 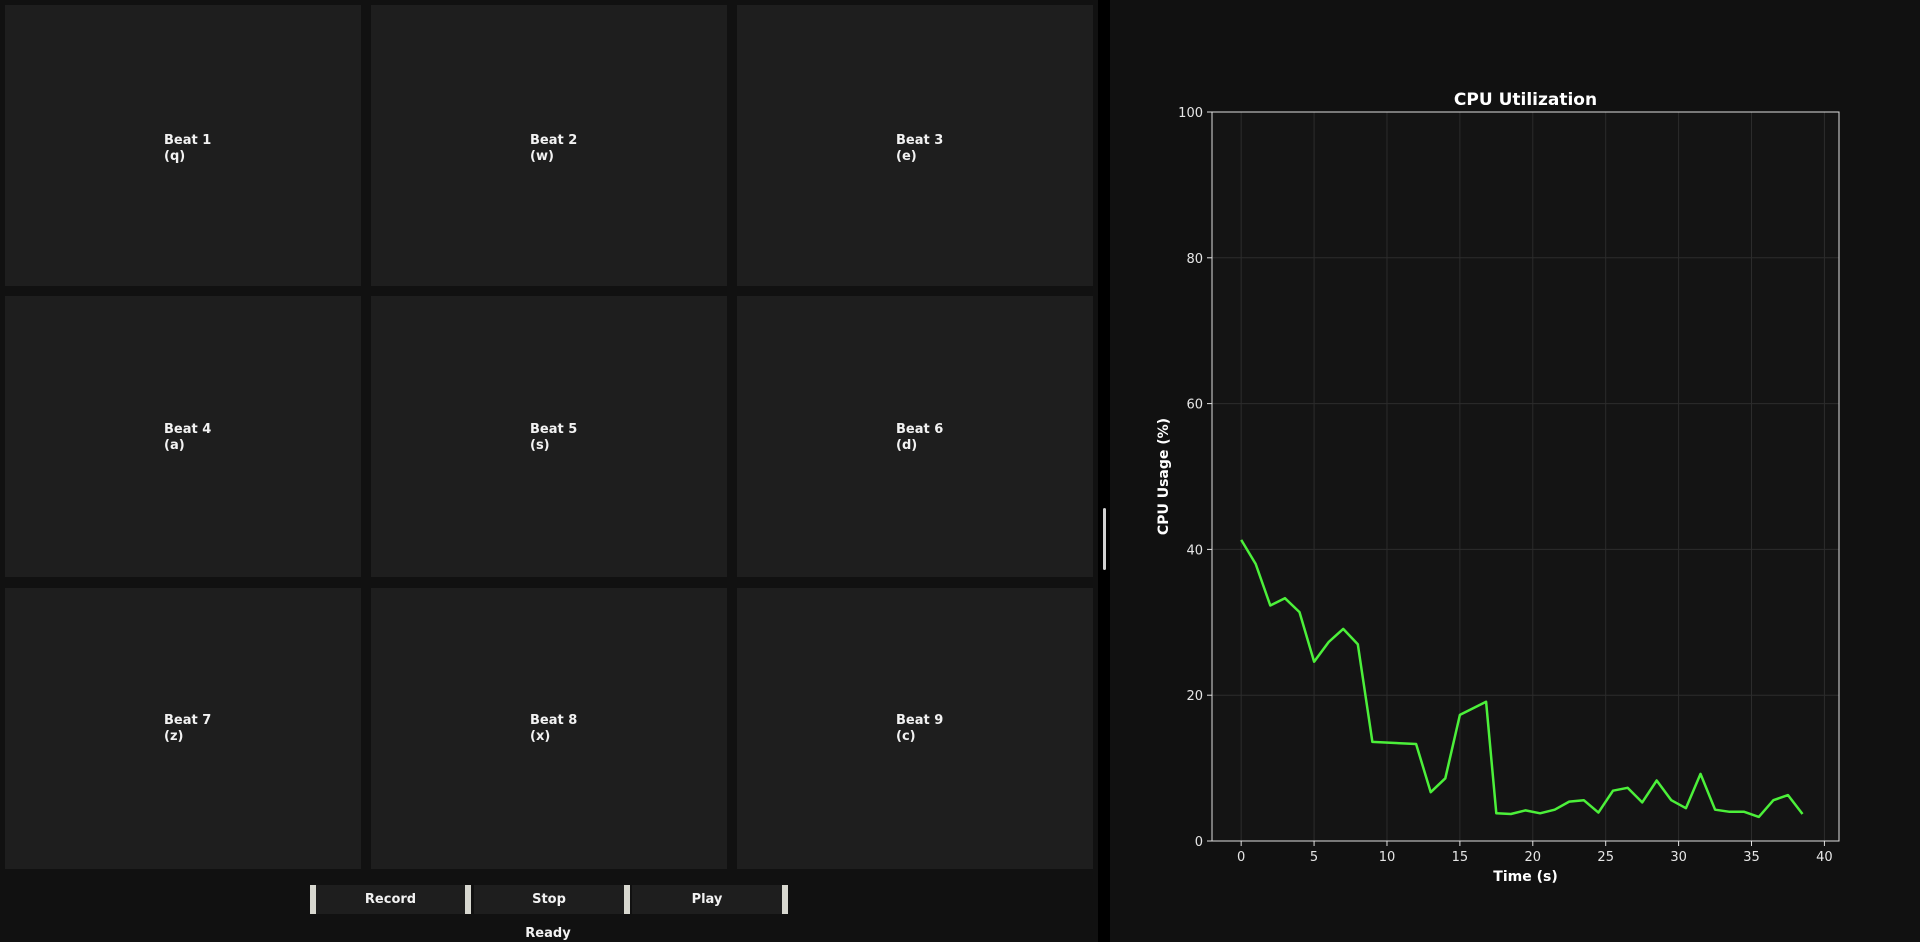 What do you see at coordinates (188, 720) in the screenshot?
I see `pad-name: Beat 7` at bounding box center [188, 720].